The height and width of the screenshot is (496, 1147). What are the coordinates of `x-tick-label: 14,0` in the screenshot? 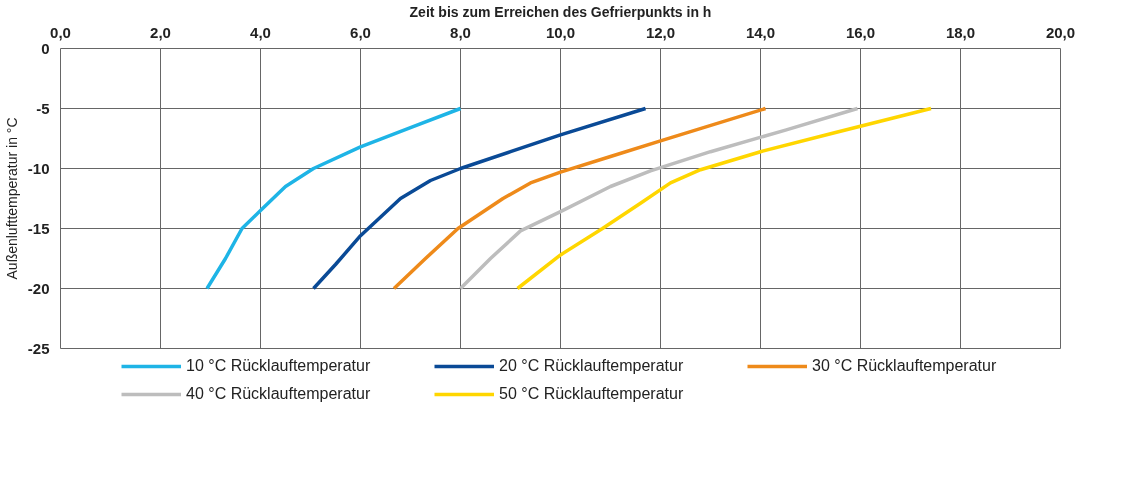 It's located at (760, 32).